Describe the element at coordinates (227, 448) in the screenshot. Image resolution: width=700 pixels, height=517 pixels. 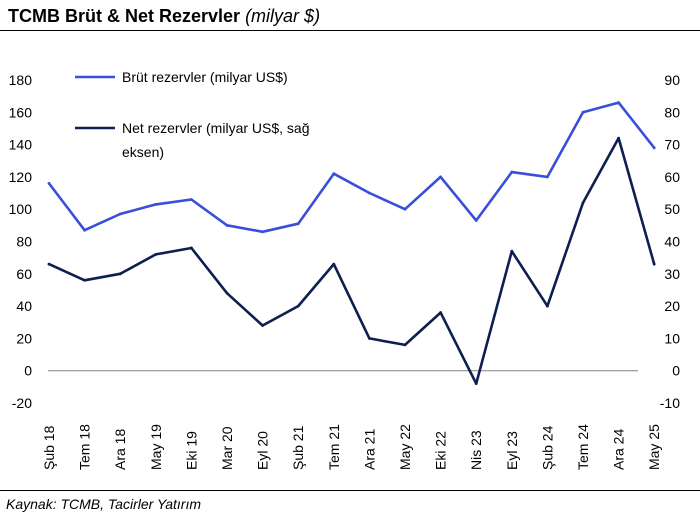
I see `x-axis-tick-label: Mar 20` at that location.